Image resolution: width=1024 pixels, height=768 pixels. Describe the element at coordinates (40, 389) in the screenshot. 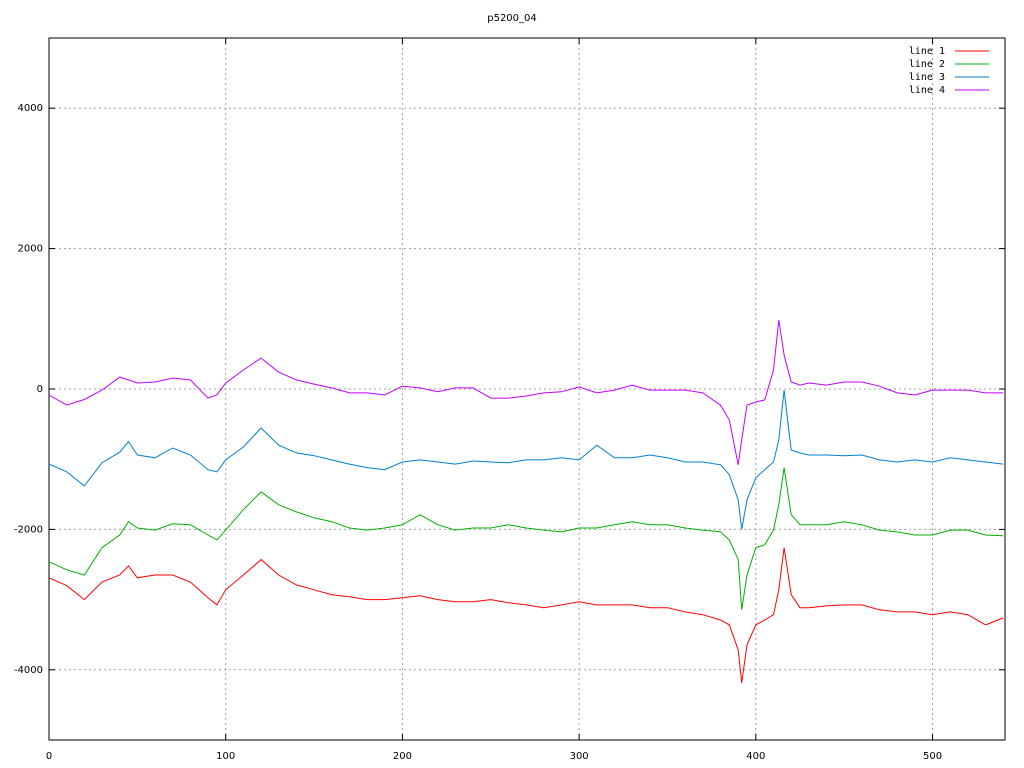

I see `y-tick-label: 0` at that location.